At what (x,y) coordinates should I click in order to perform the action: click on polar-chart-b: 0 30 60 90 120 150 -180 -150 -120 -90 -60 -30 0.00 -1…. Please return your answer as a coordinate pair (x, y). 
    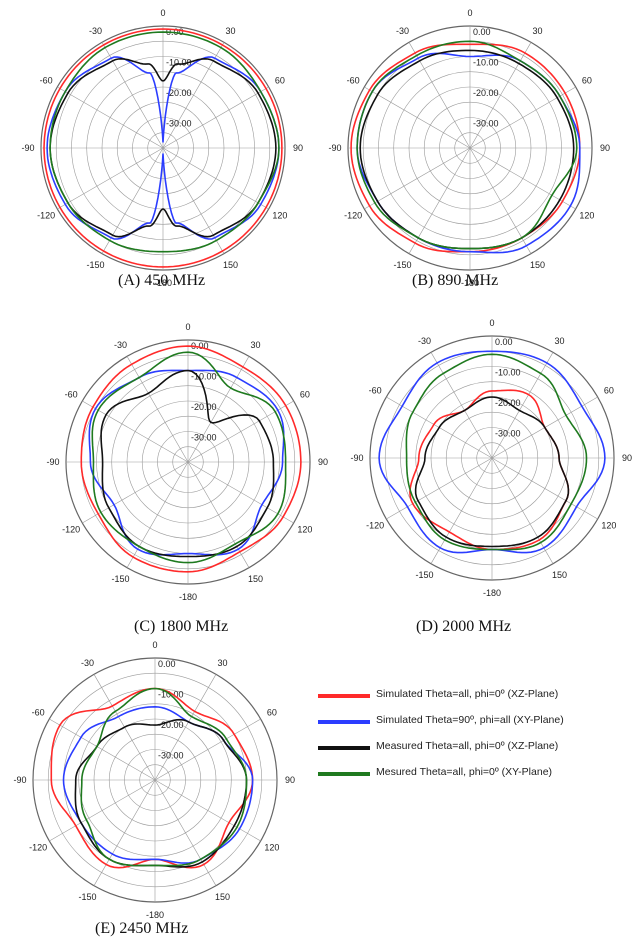
    Looking at the image, I should click on (469, 148).